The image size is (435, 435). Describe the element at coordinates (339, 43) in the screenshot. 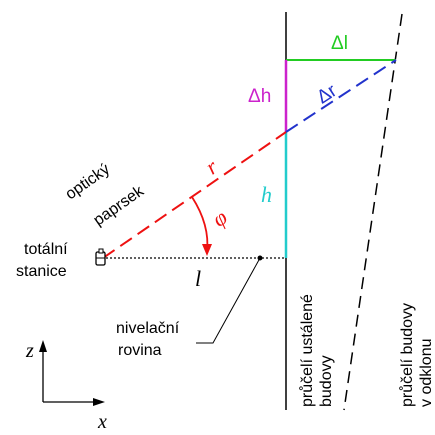

I see `delta-l-label: Δl` at that location.